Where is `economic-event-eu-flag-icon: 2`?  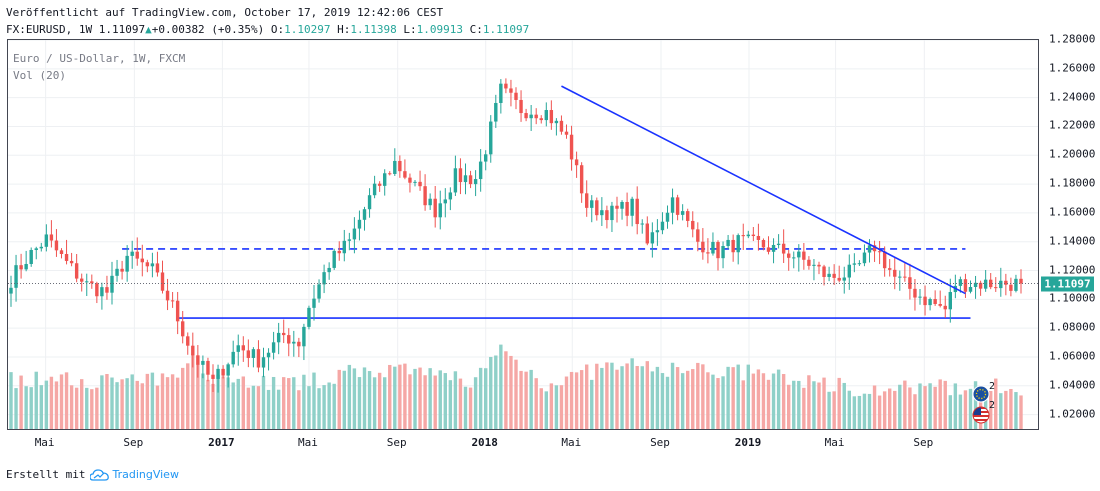
economic-event-eu-flag-icon: 2 is located at coordinates (984, 394).